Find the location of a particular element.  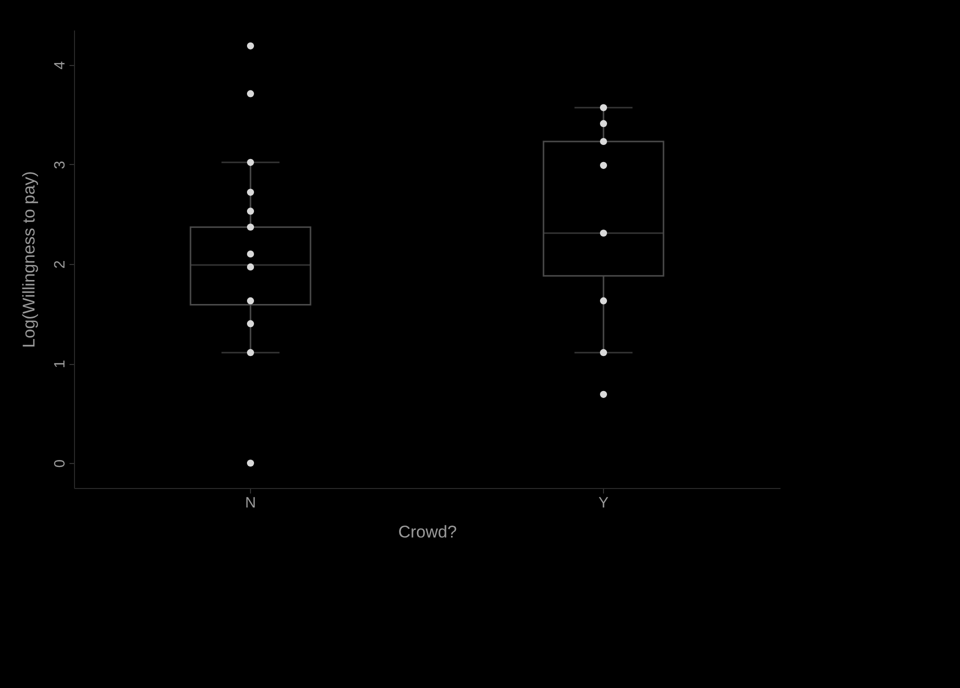

y-tick-label: 1 is located at coordinates (60, 364).